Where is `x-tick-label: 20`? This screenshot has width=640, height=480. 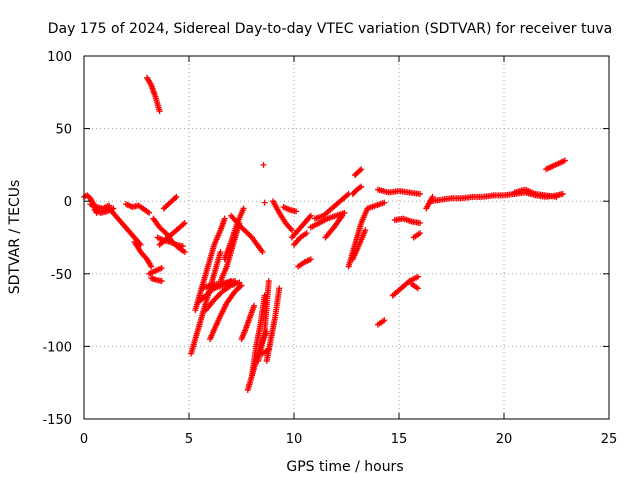 x-tick-label: 20 is located at coordinates (504, 439).